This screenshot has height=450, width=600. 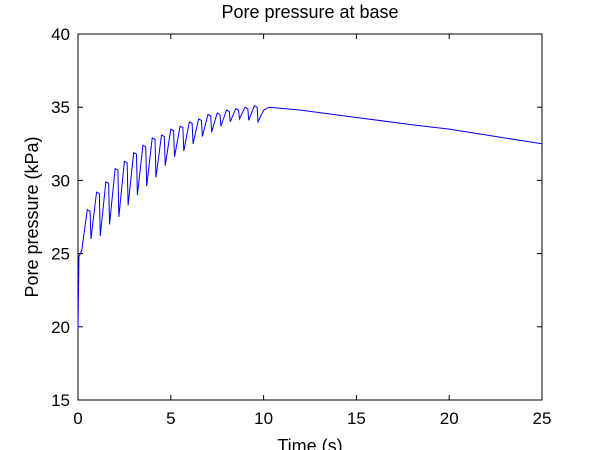 I want to click on x-tick-label: 25, so click(x=542, y=418).